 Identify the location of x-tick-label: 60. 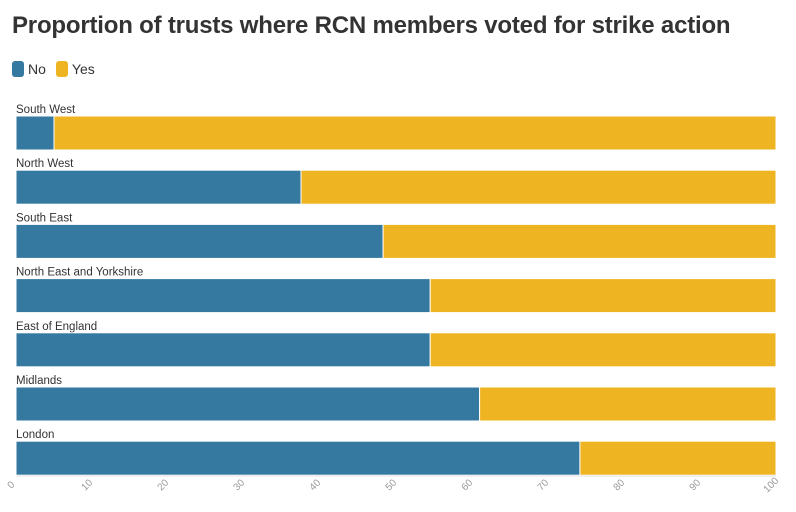
(468, 485).